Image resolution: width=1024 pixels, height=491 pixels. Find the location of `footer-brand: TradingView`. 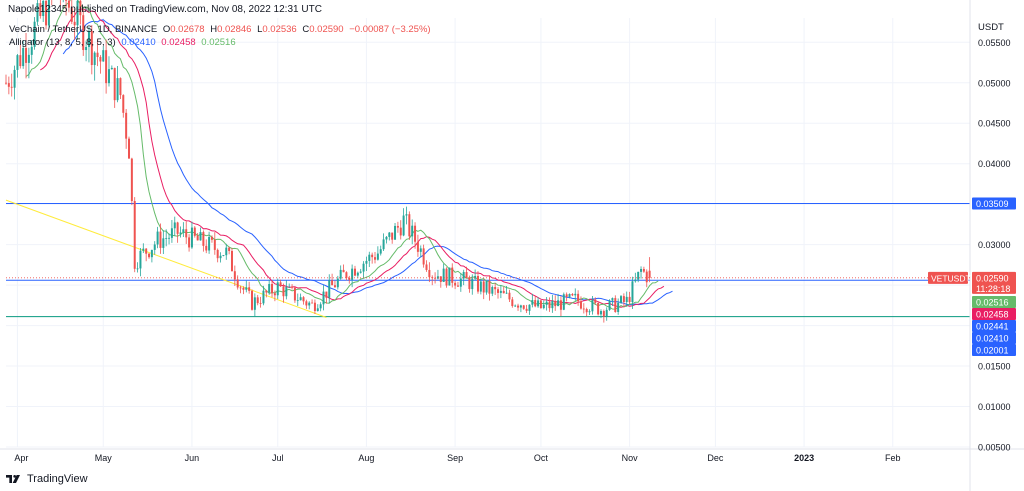

footer-brand: TradingView is located at coordinates (47, 479).